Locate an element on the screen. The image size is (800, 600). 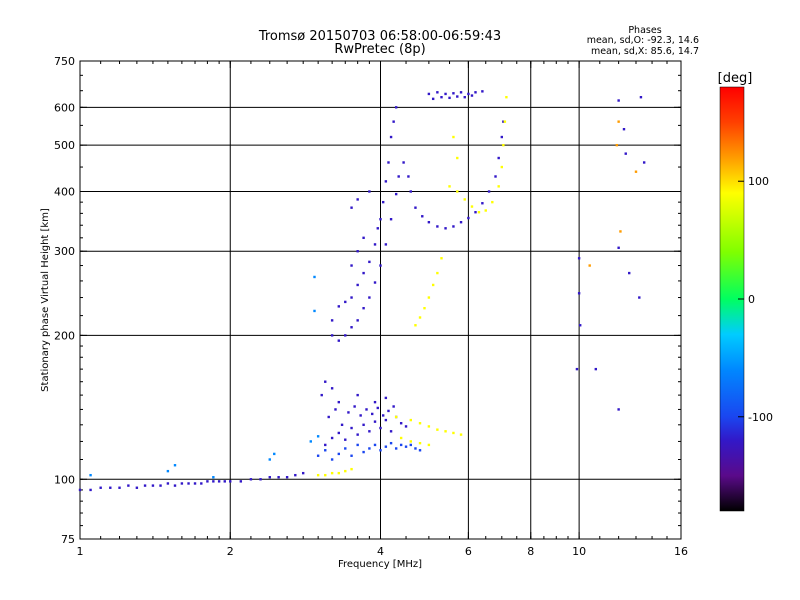
x-tick-label: 1 is located at coordinates (80, 551).